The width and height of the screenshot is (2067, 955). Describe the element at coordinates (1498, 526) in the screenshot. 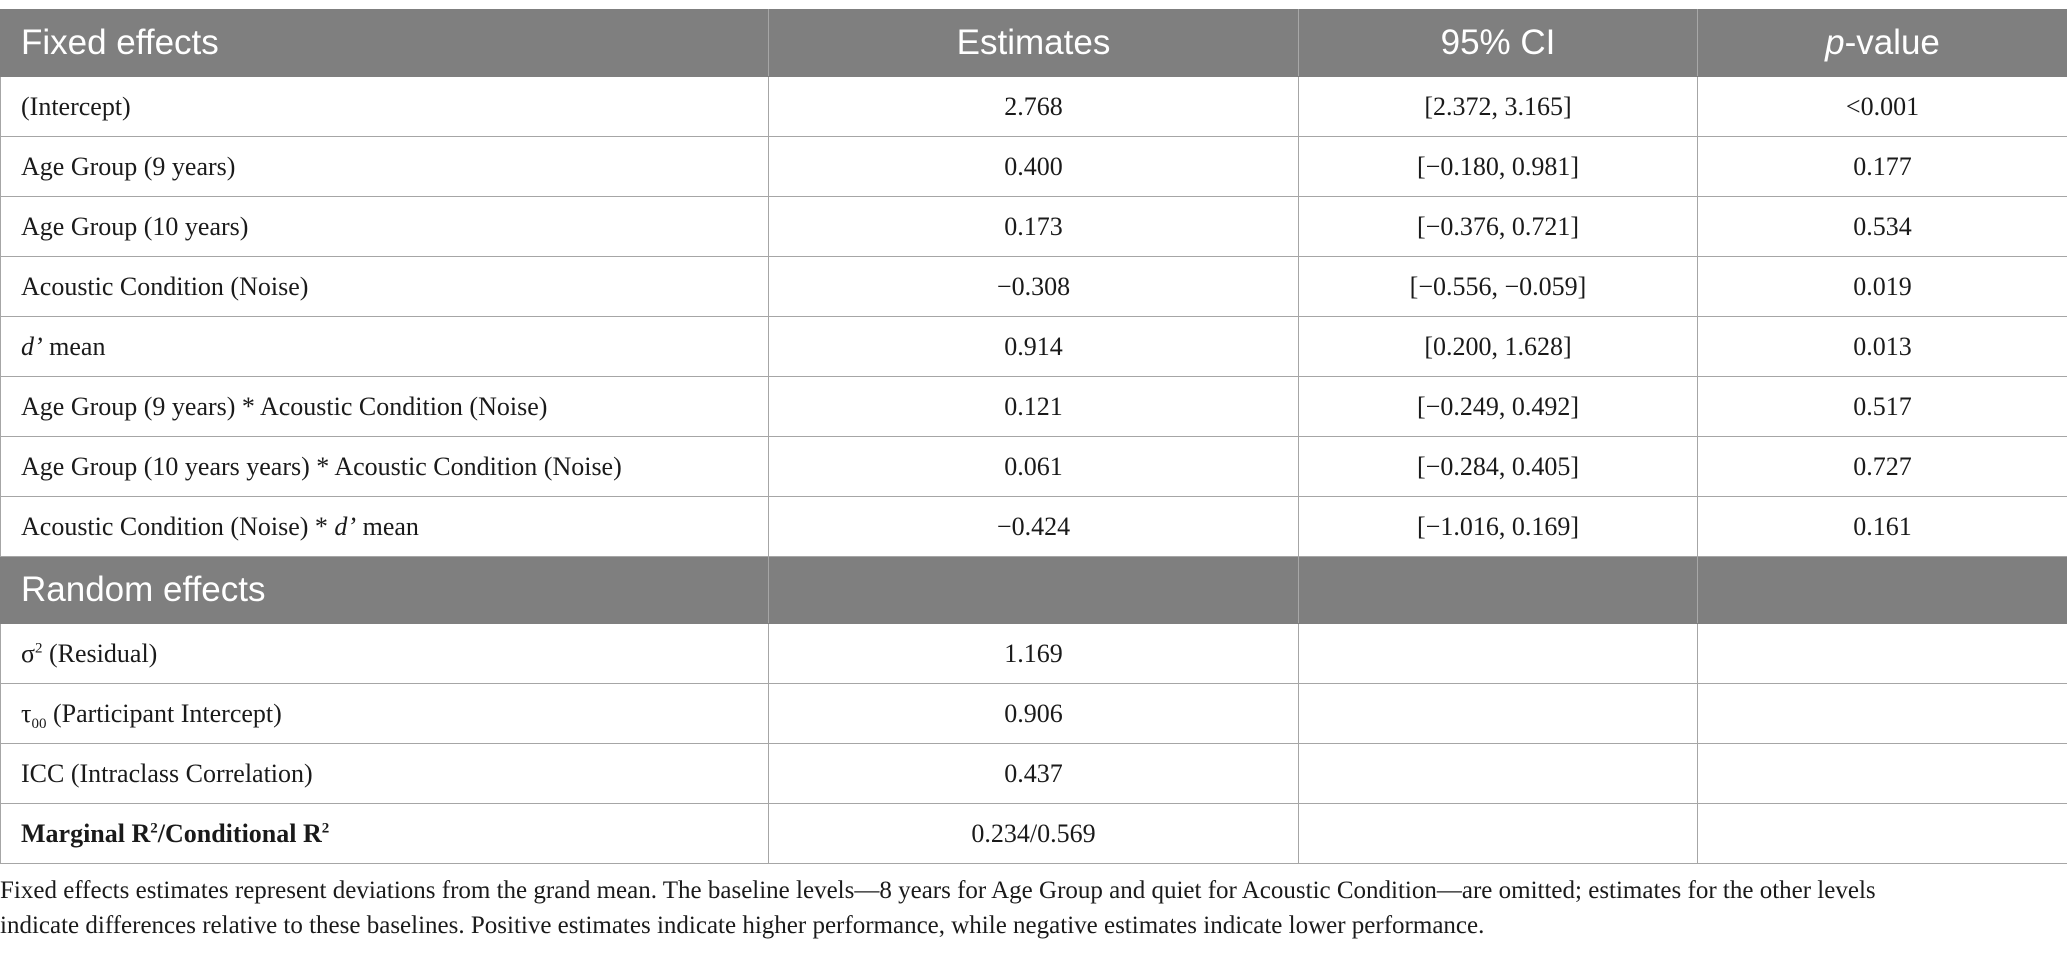

I see `ci-cell: [−1.016, 0.169]` at that location.